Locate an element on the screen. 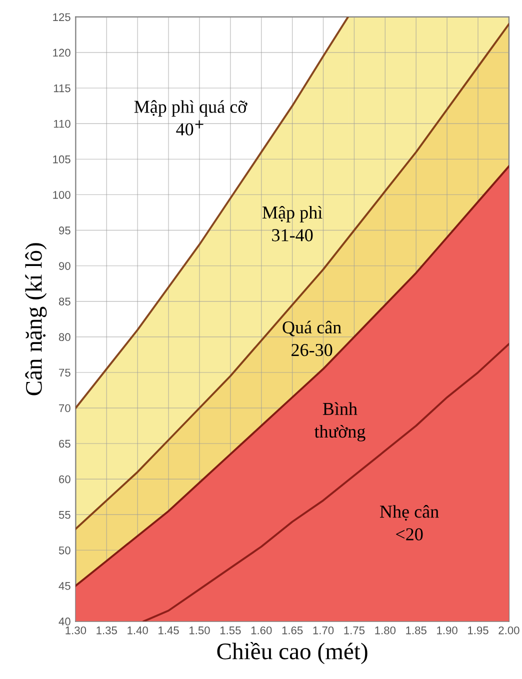  y-tick-label: 80 is located at coordinates (64, 337).